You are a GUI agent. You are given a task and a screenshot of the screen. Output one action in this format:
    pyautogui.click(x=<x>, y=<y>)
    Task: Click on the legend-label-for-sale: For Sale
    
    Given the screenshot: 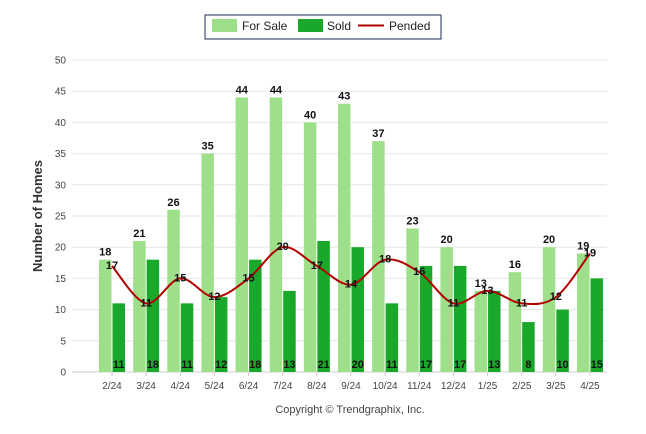 What is the action you would take?
    pyautogui.click(x=265, y=26)
    